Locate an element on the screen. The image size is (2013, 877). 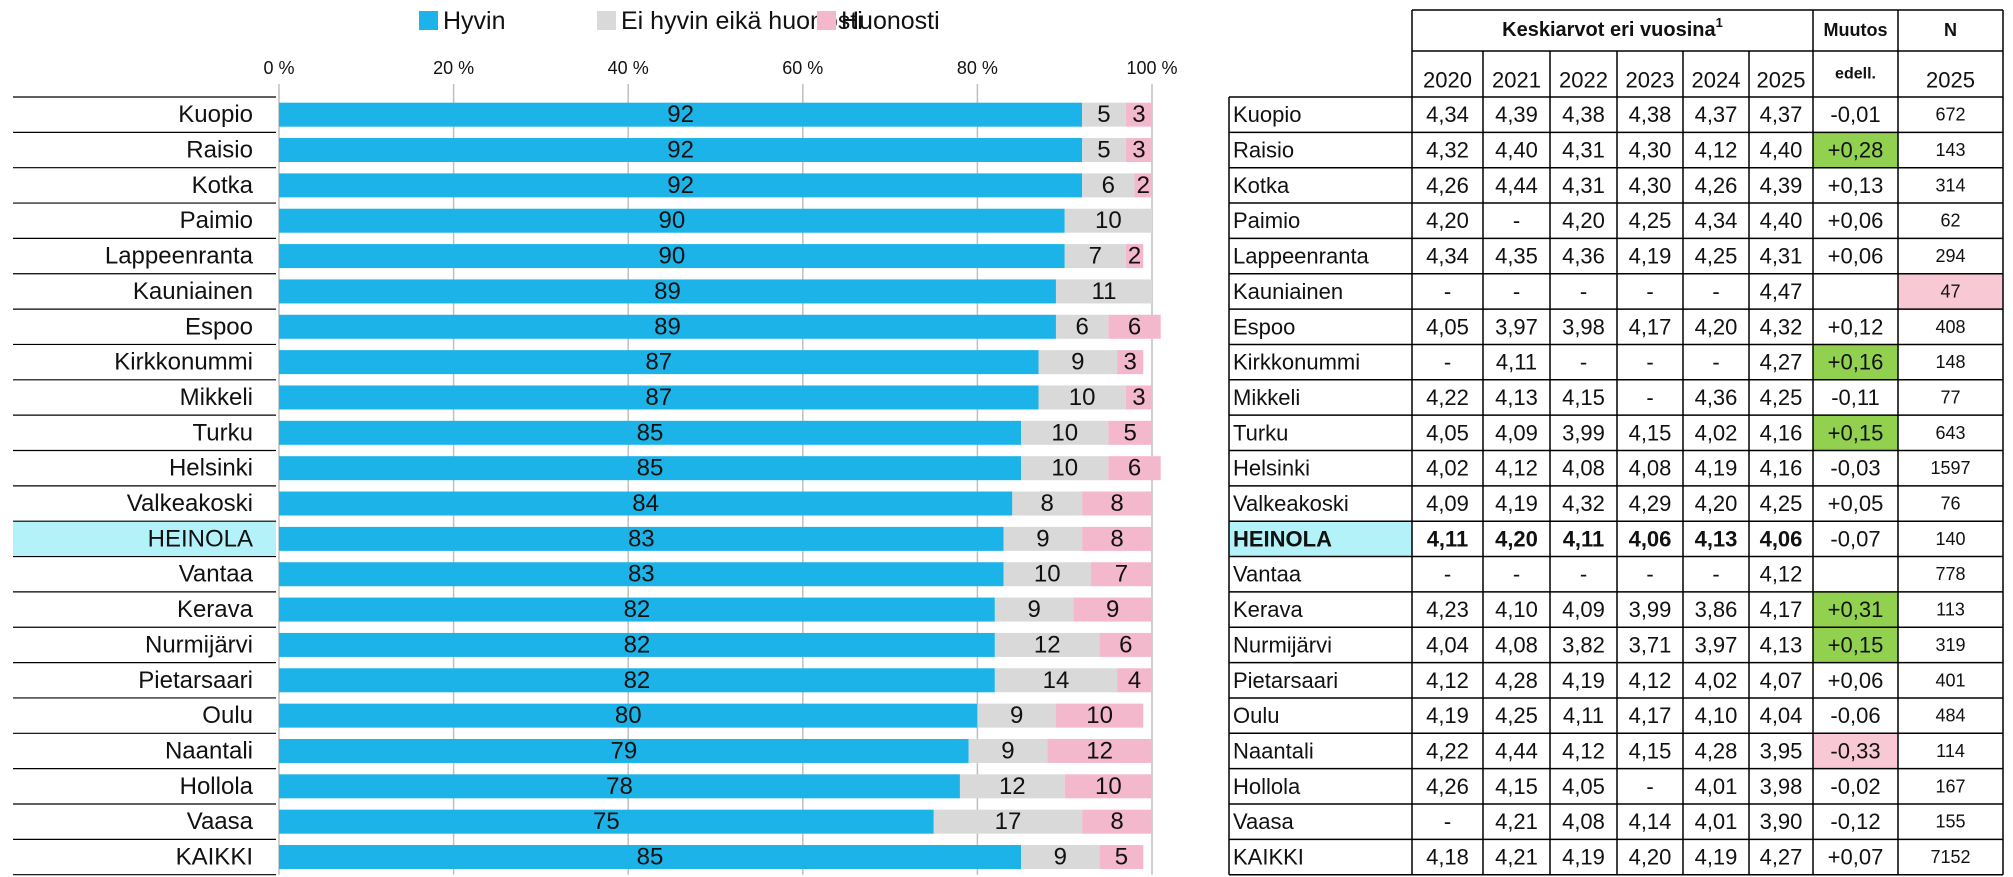
cell: 3,97 is located at coordinates (1716, 644).